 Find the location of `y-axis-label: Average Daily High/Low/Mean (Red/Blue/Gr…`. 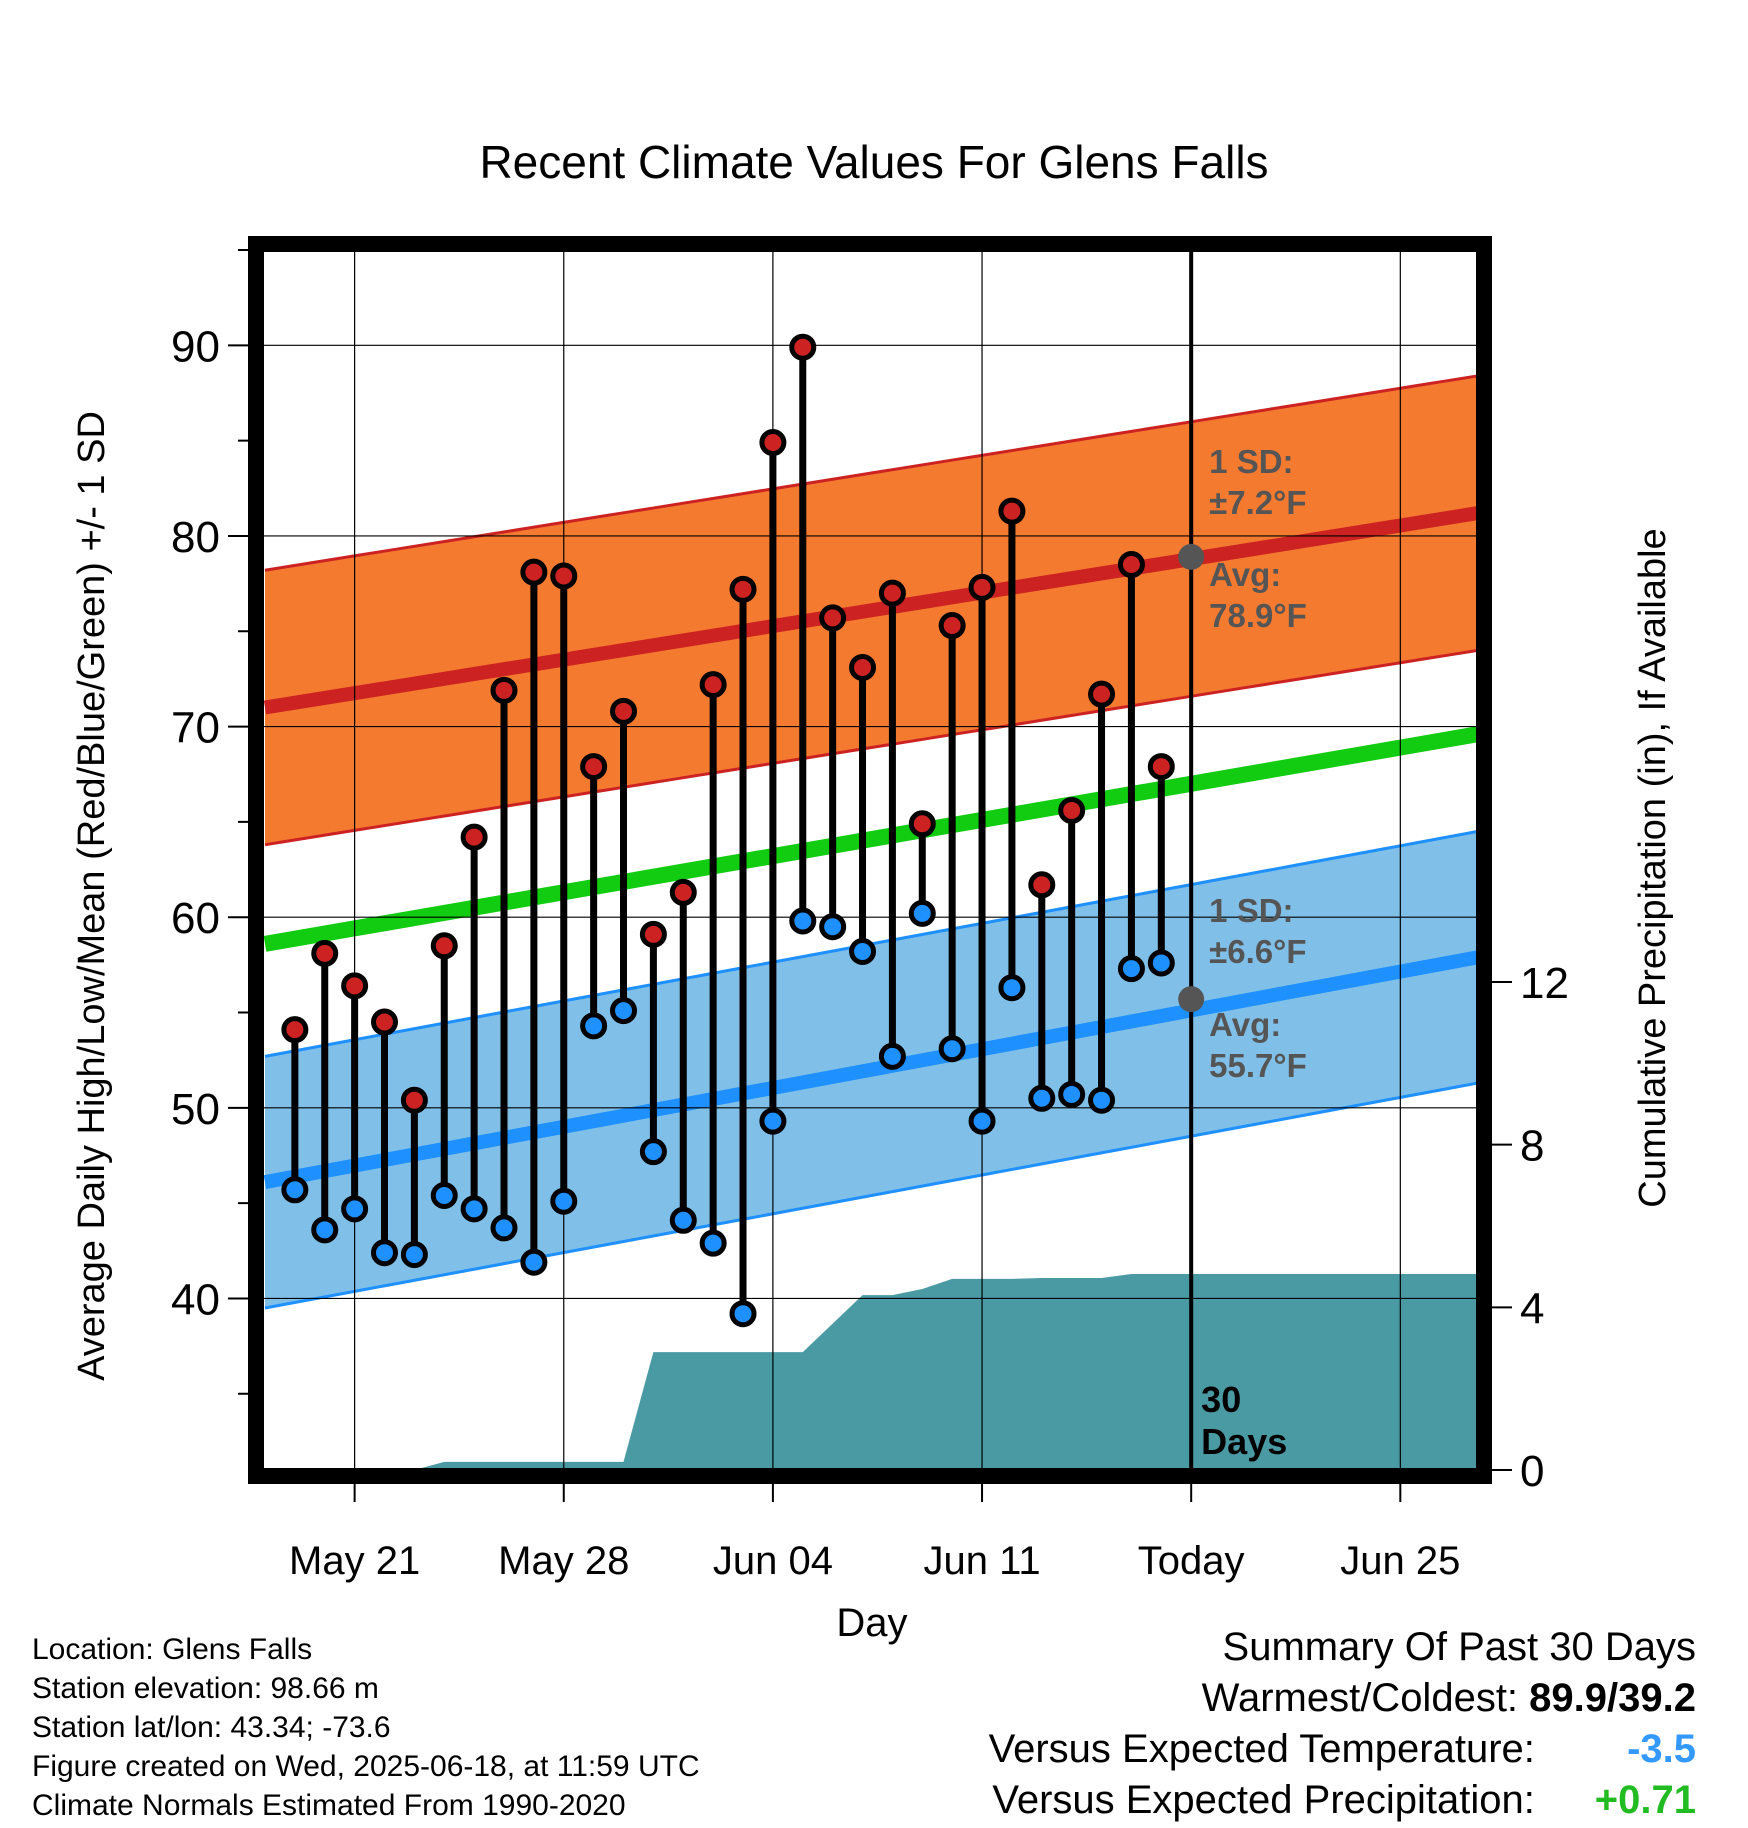

y-axis-label: Average Daily High/Low/Mean (Red/Blue/Gr… is located at coordinates (92, 896).